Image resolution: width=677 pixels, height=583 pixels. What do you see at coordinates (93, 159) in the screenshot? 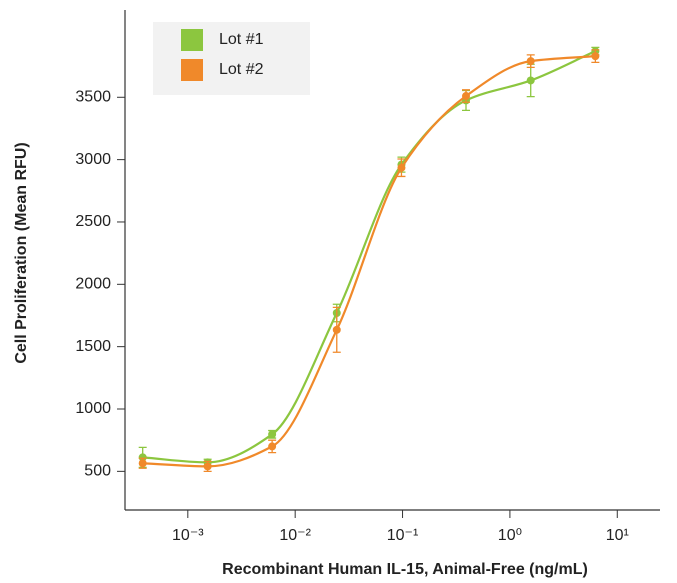
I see `y-tick-label: 3000` at bounding box center [93, 159].